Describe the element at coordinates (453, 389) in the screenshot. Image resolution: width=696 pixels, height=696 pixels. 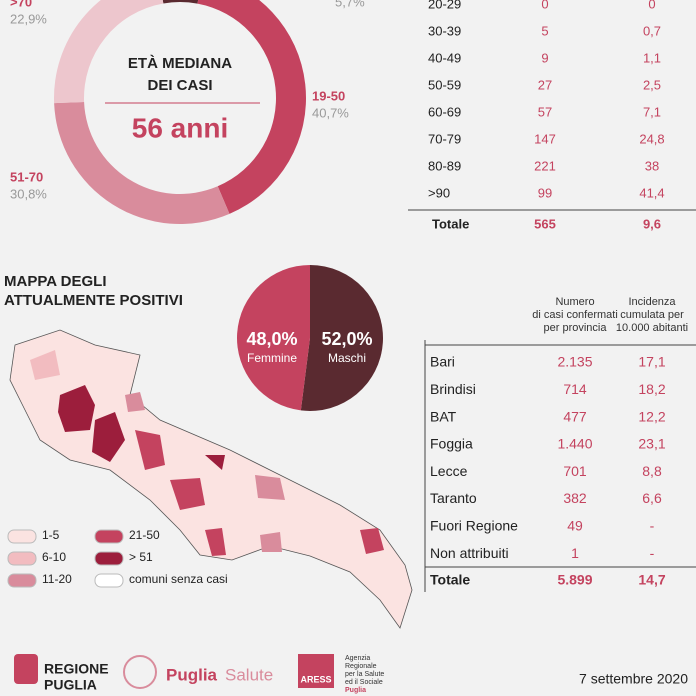
I see `label: Brindisi` at that location.